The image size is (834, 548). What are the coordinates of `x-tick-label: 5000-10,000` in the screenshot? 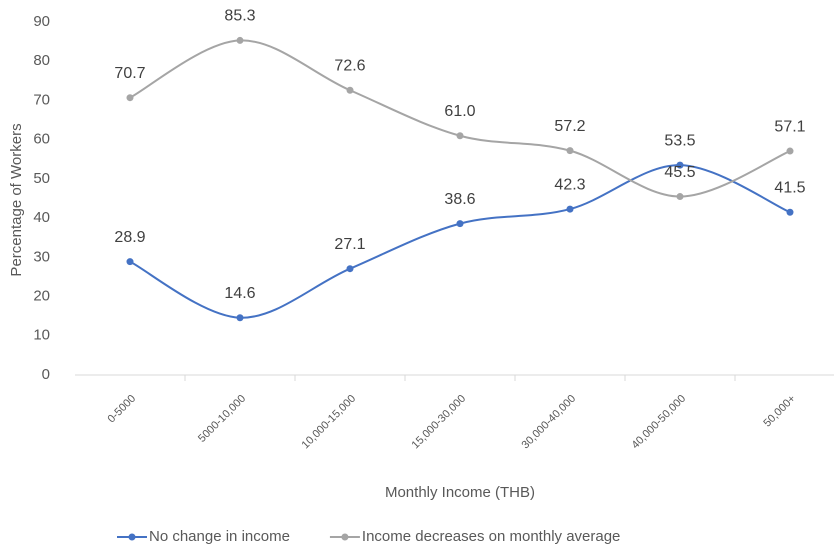 It's located at (222, 419).